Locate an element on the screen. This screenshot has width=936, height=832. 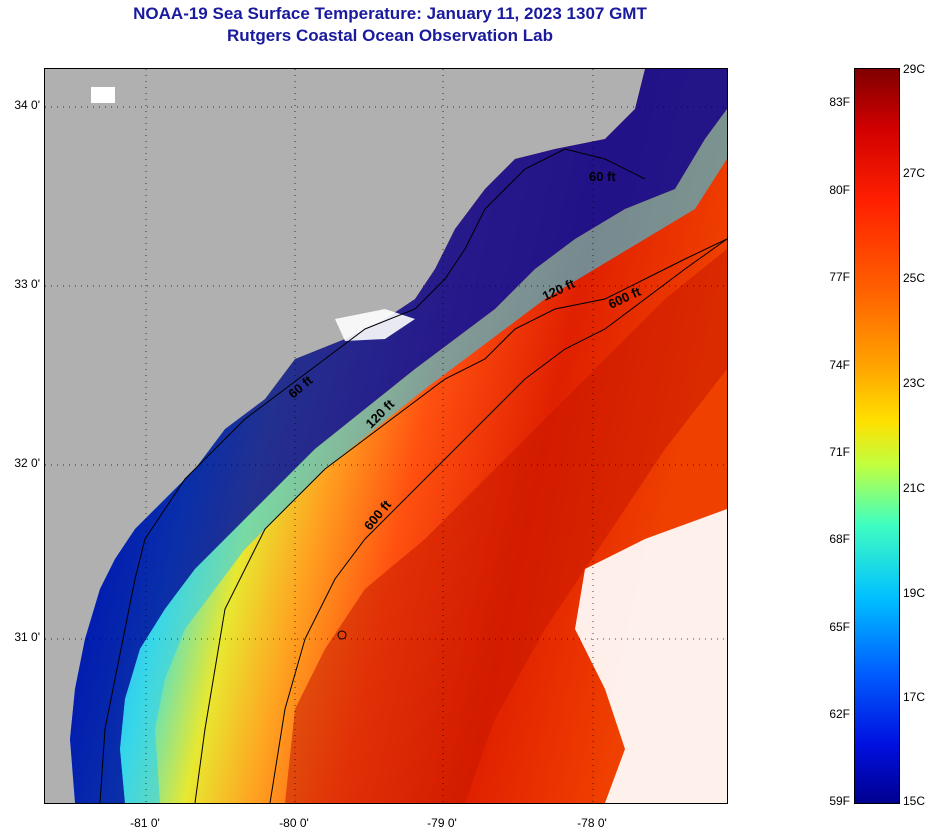
colorbar-c-label: 19C is located at coordinates (914, 593).